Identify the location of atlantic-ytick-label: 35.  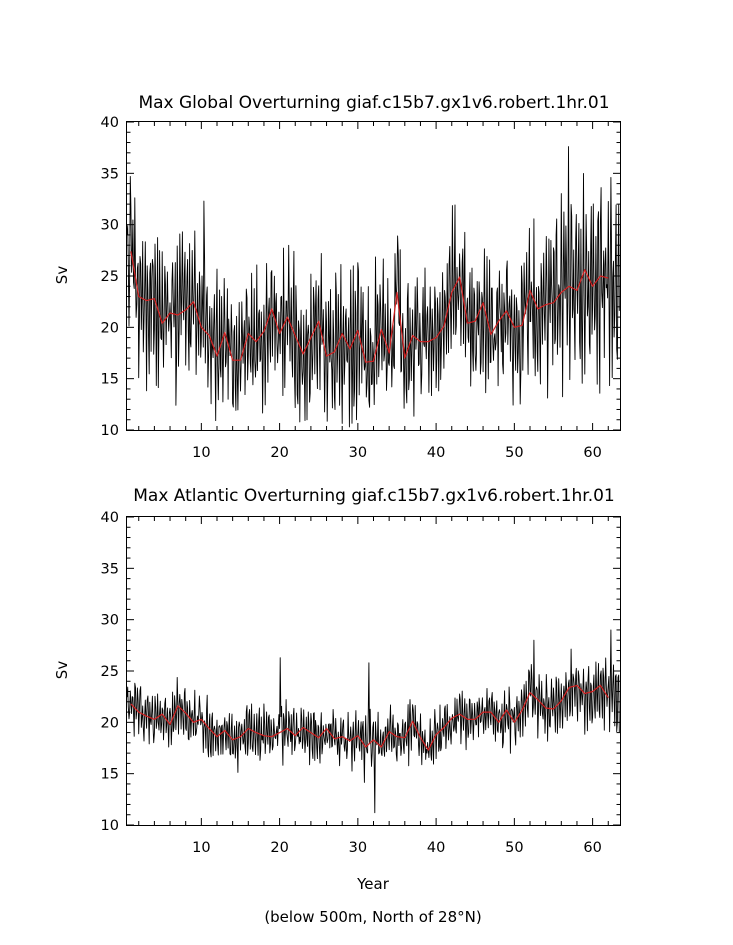
(110, 569).